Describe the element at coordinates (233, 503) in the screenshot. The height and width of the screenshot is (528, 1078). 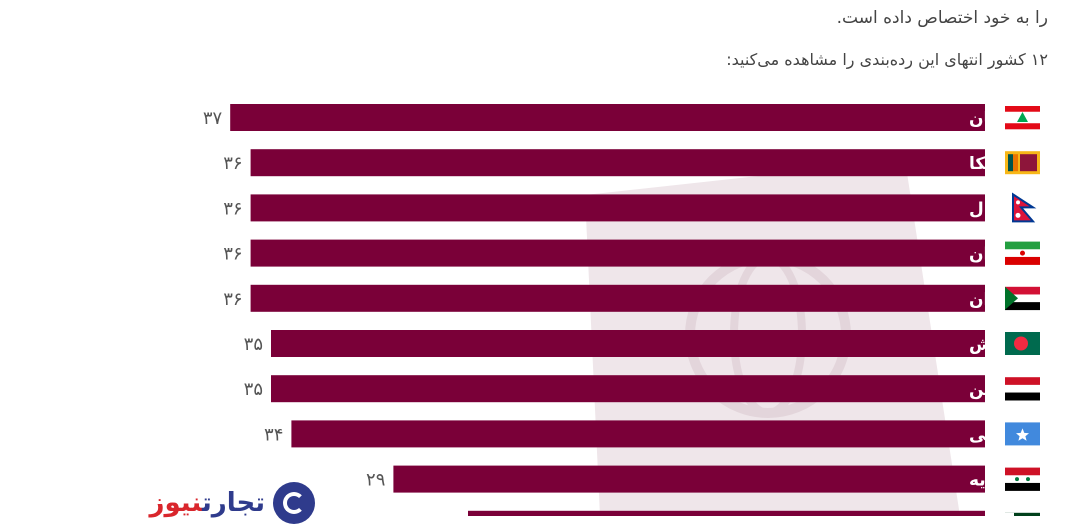
I see `logo-text-part1: تجارت` at that location.